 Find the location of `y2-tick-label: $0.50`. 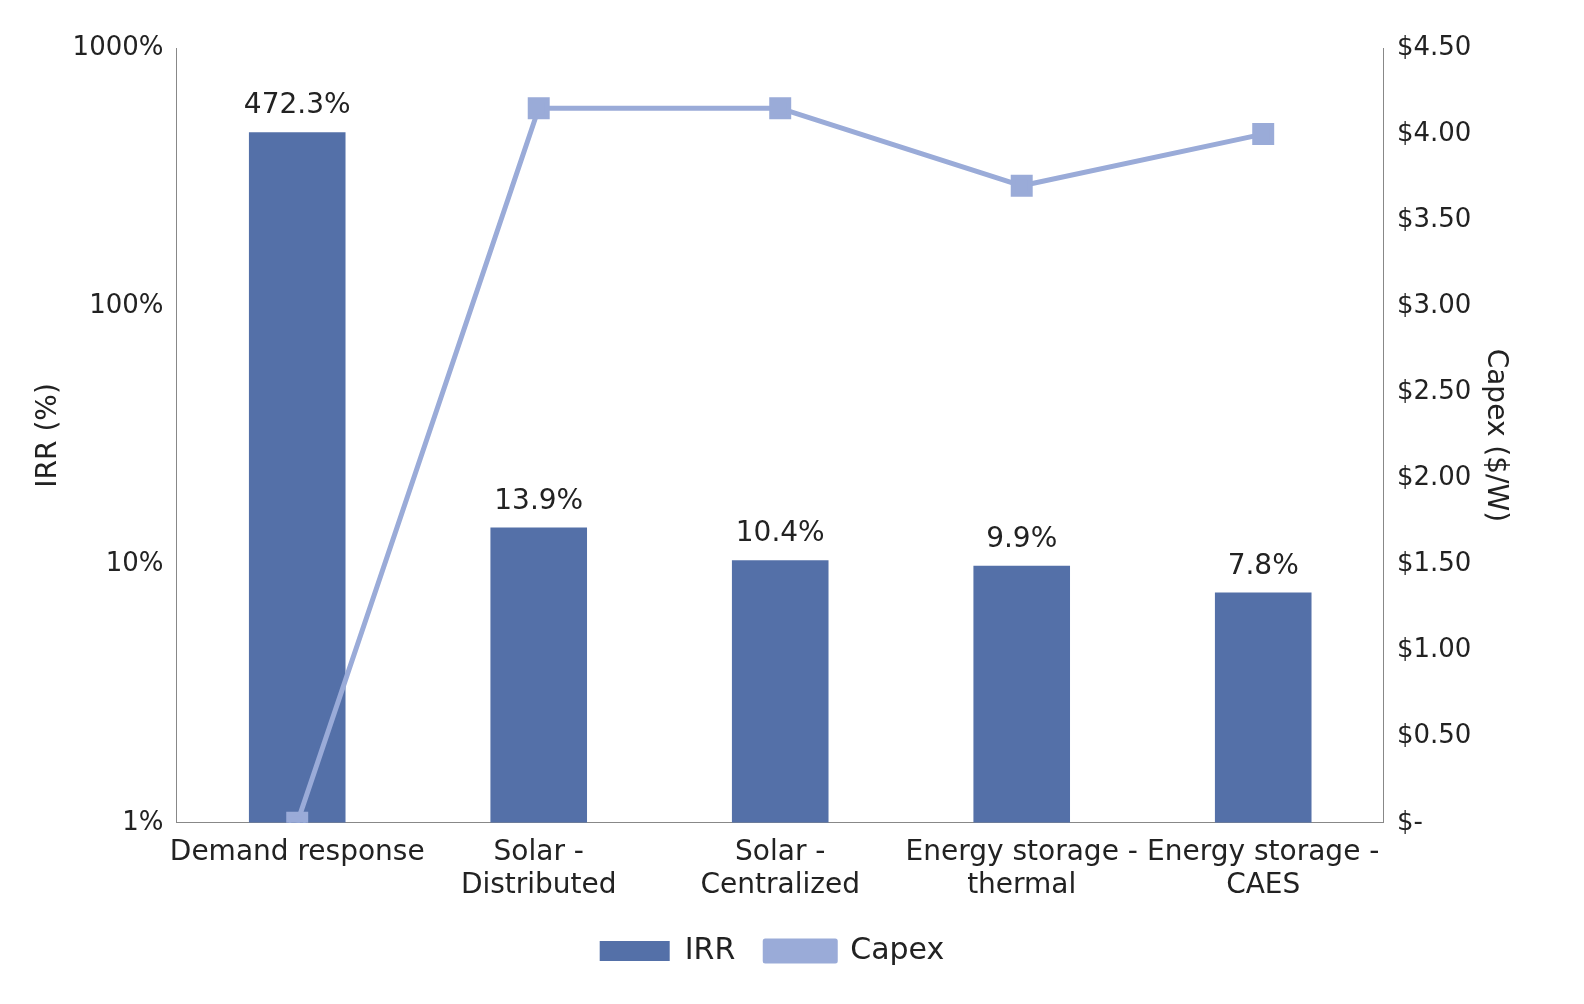

y2-tick-label: $0.50 is located at coordinates (1434, 734).